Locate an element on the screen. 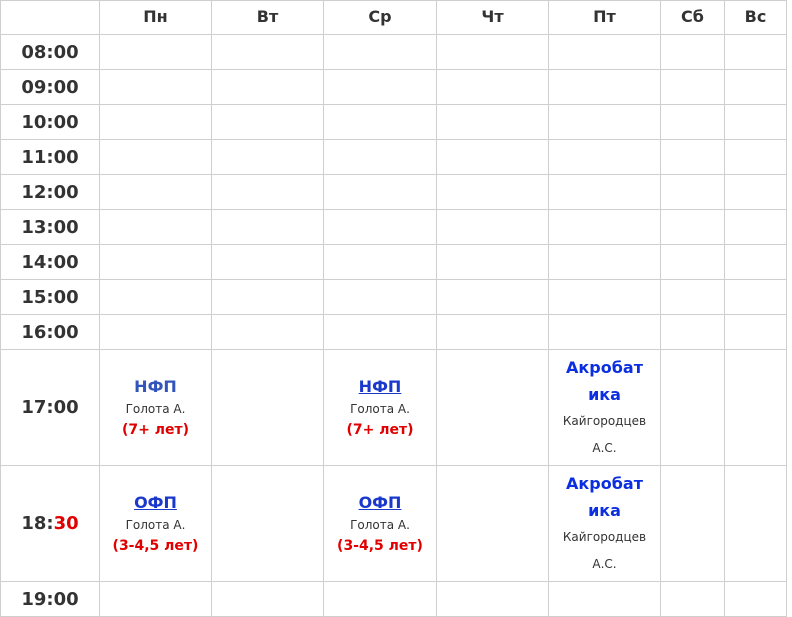 Image resolution: width=792 pixels, height=617 pixels. day-header-fri: Пт is located at coordinates (604, 17).